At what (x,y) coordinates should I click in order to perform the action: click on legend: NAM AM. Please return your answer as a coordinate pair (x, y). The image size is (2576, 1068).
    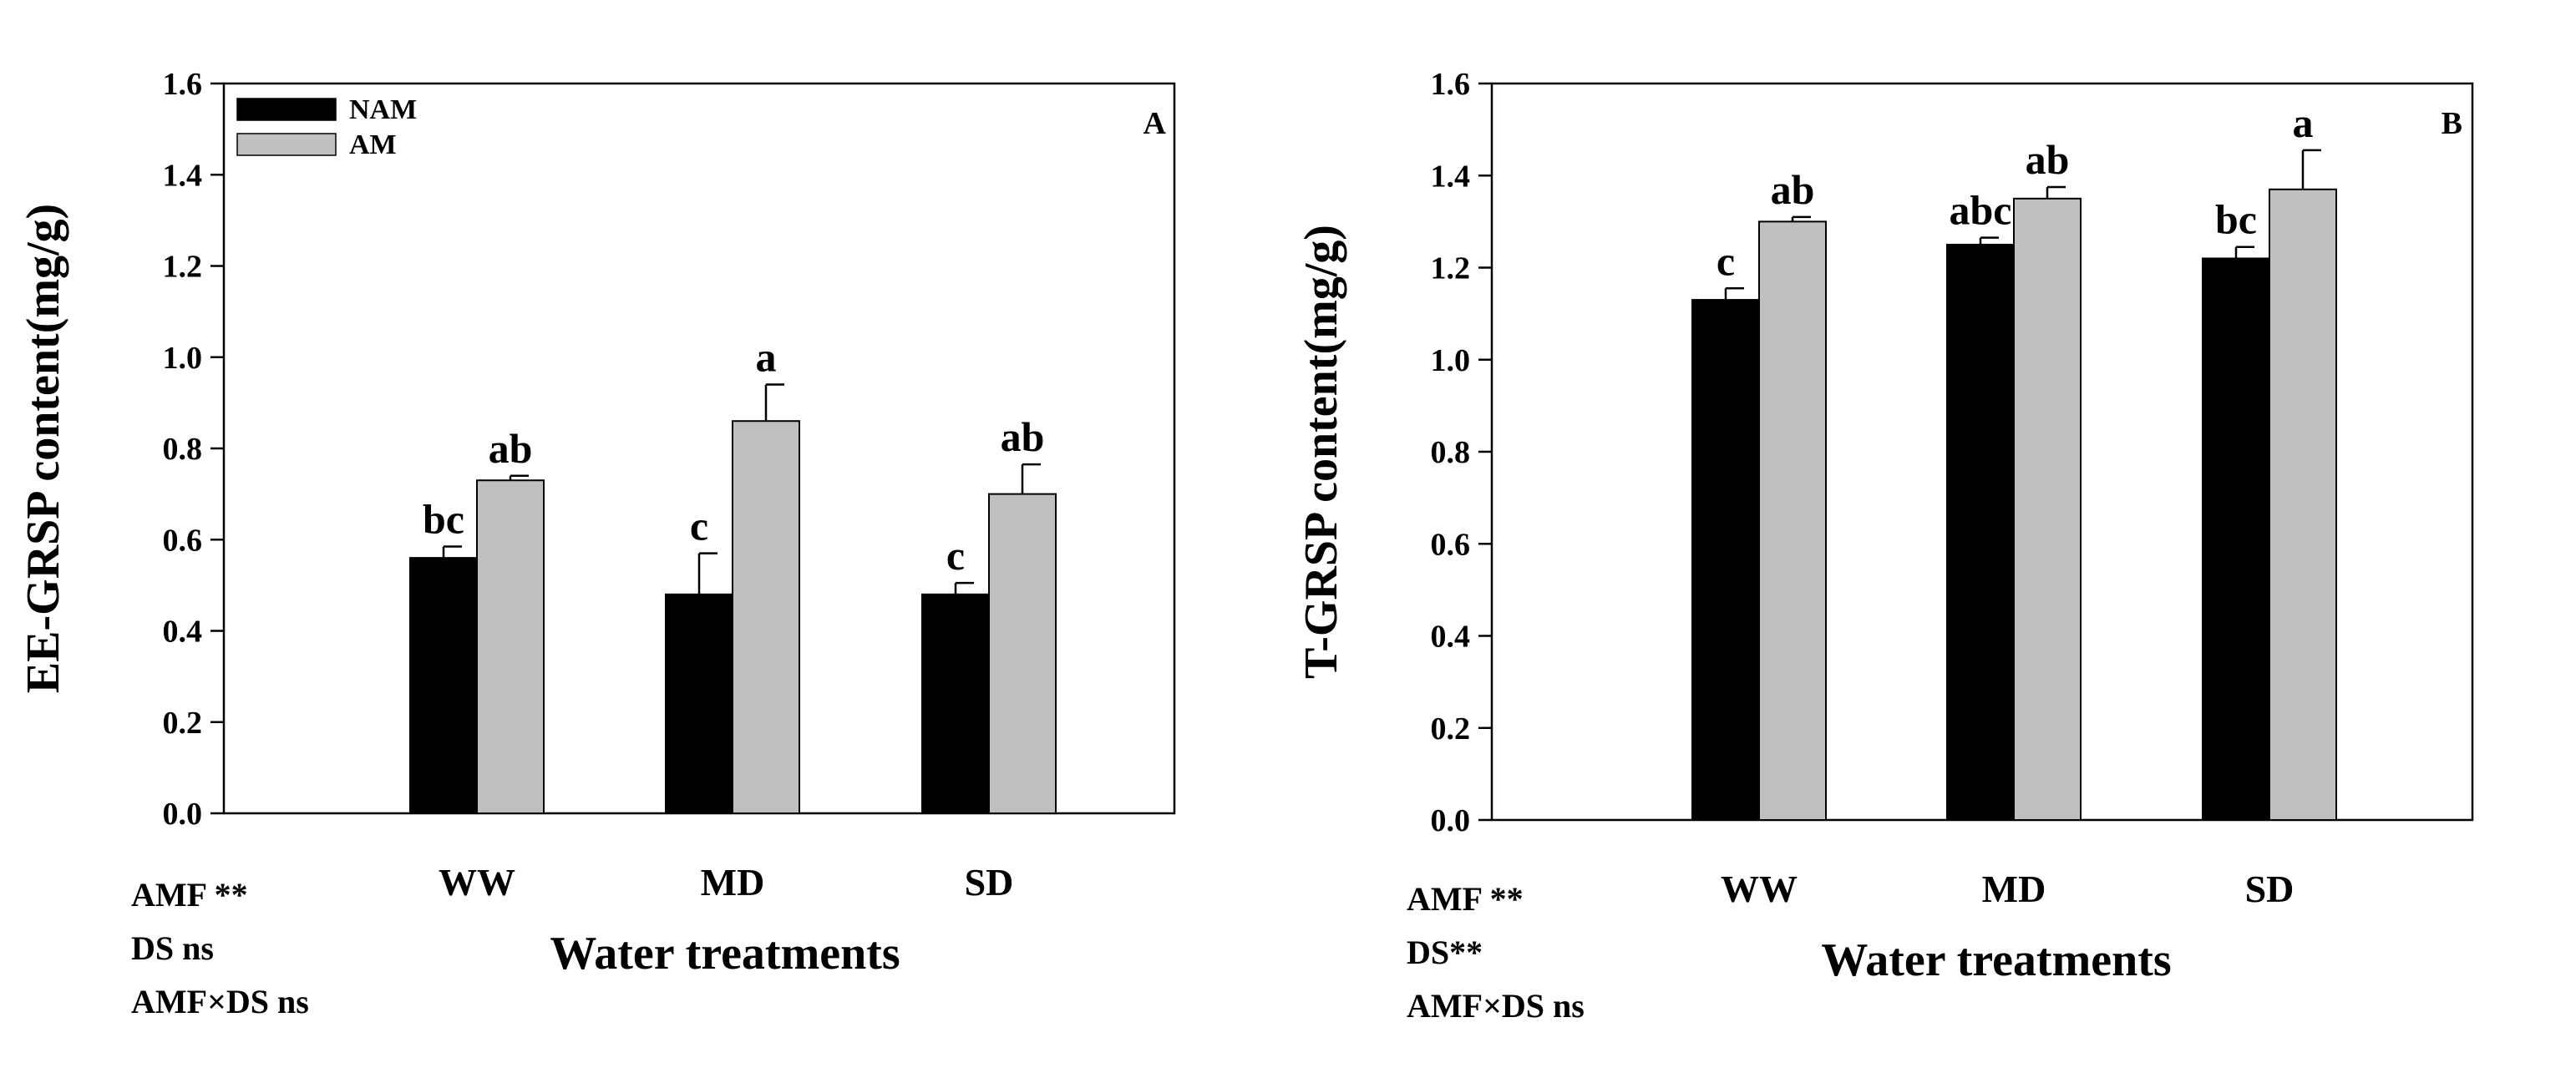
    Looking at the image, I should click on (326, 127).